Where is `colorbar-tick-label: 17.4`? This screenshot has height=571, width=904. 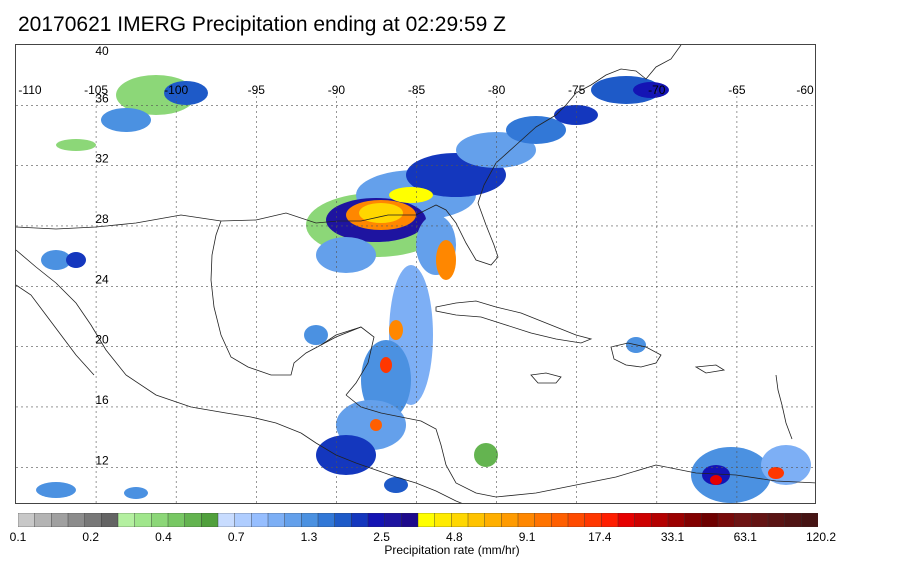
colorbar-tick-label: 17.4 is located at coordinates (600, 537).